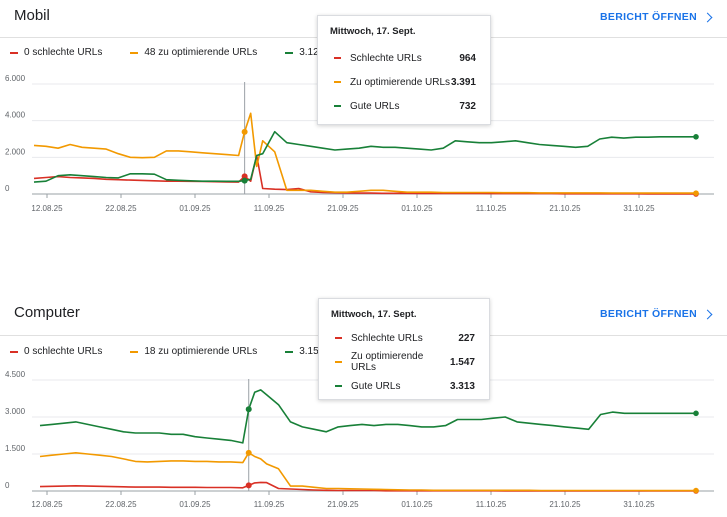 This screenshot has height=517, width=727. I want to click on tooltip-row-needs: Zu optimierende URLs 3.391, so click(405, 82).